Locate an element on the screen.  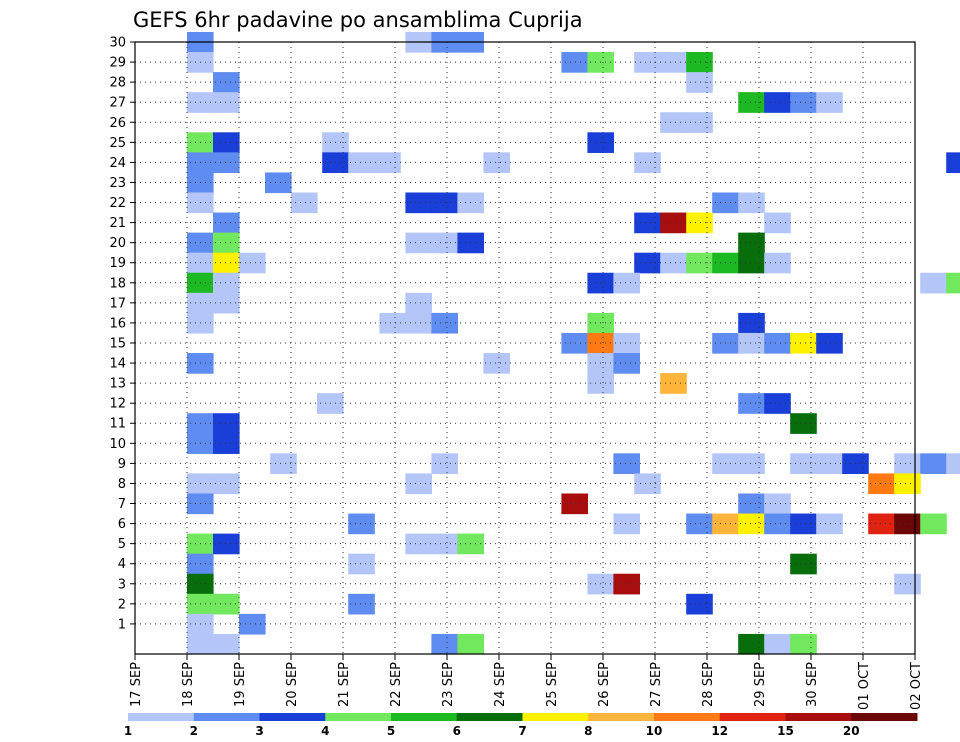
y-tick-label: 13 is located at coordinates (117, 384).